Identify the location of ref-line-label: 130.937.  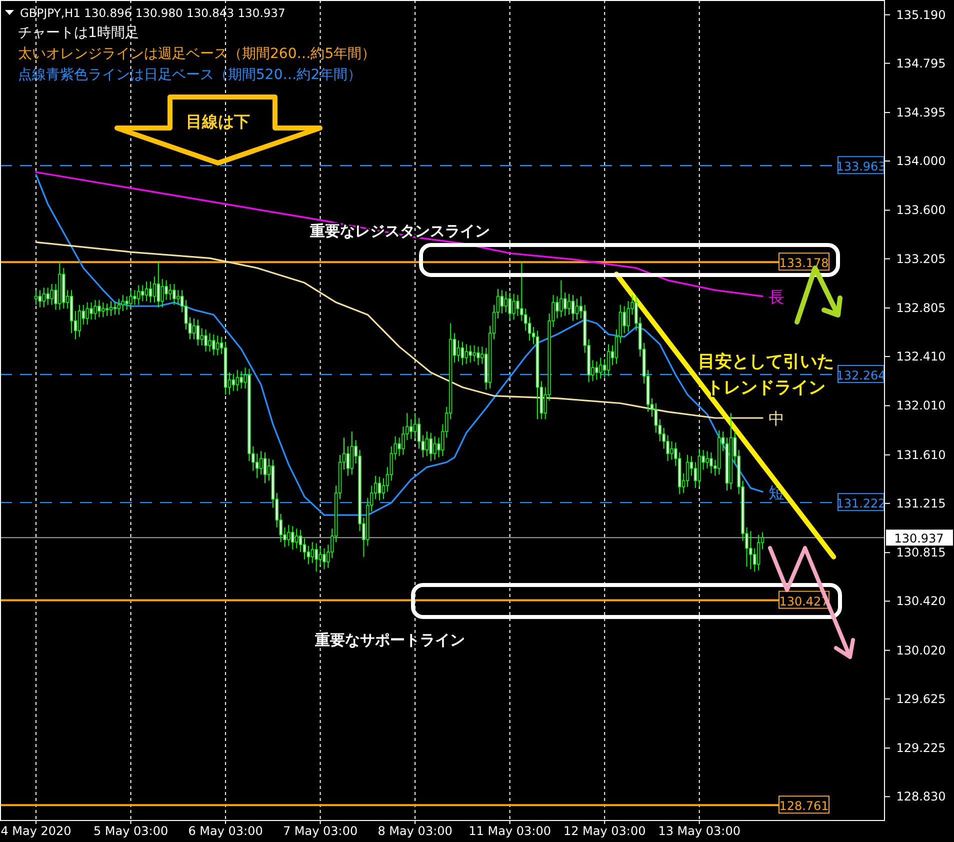
(919, 539).